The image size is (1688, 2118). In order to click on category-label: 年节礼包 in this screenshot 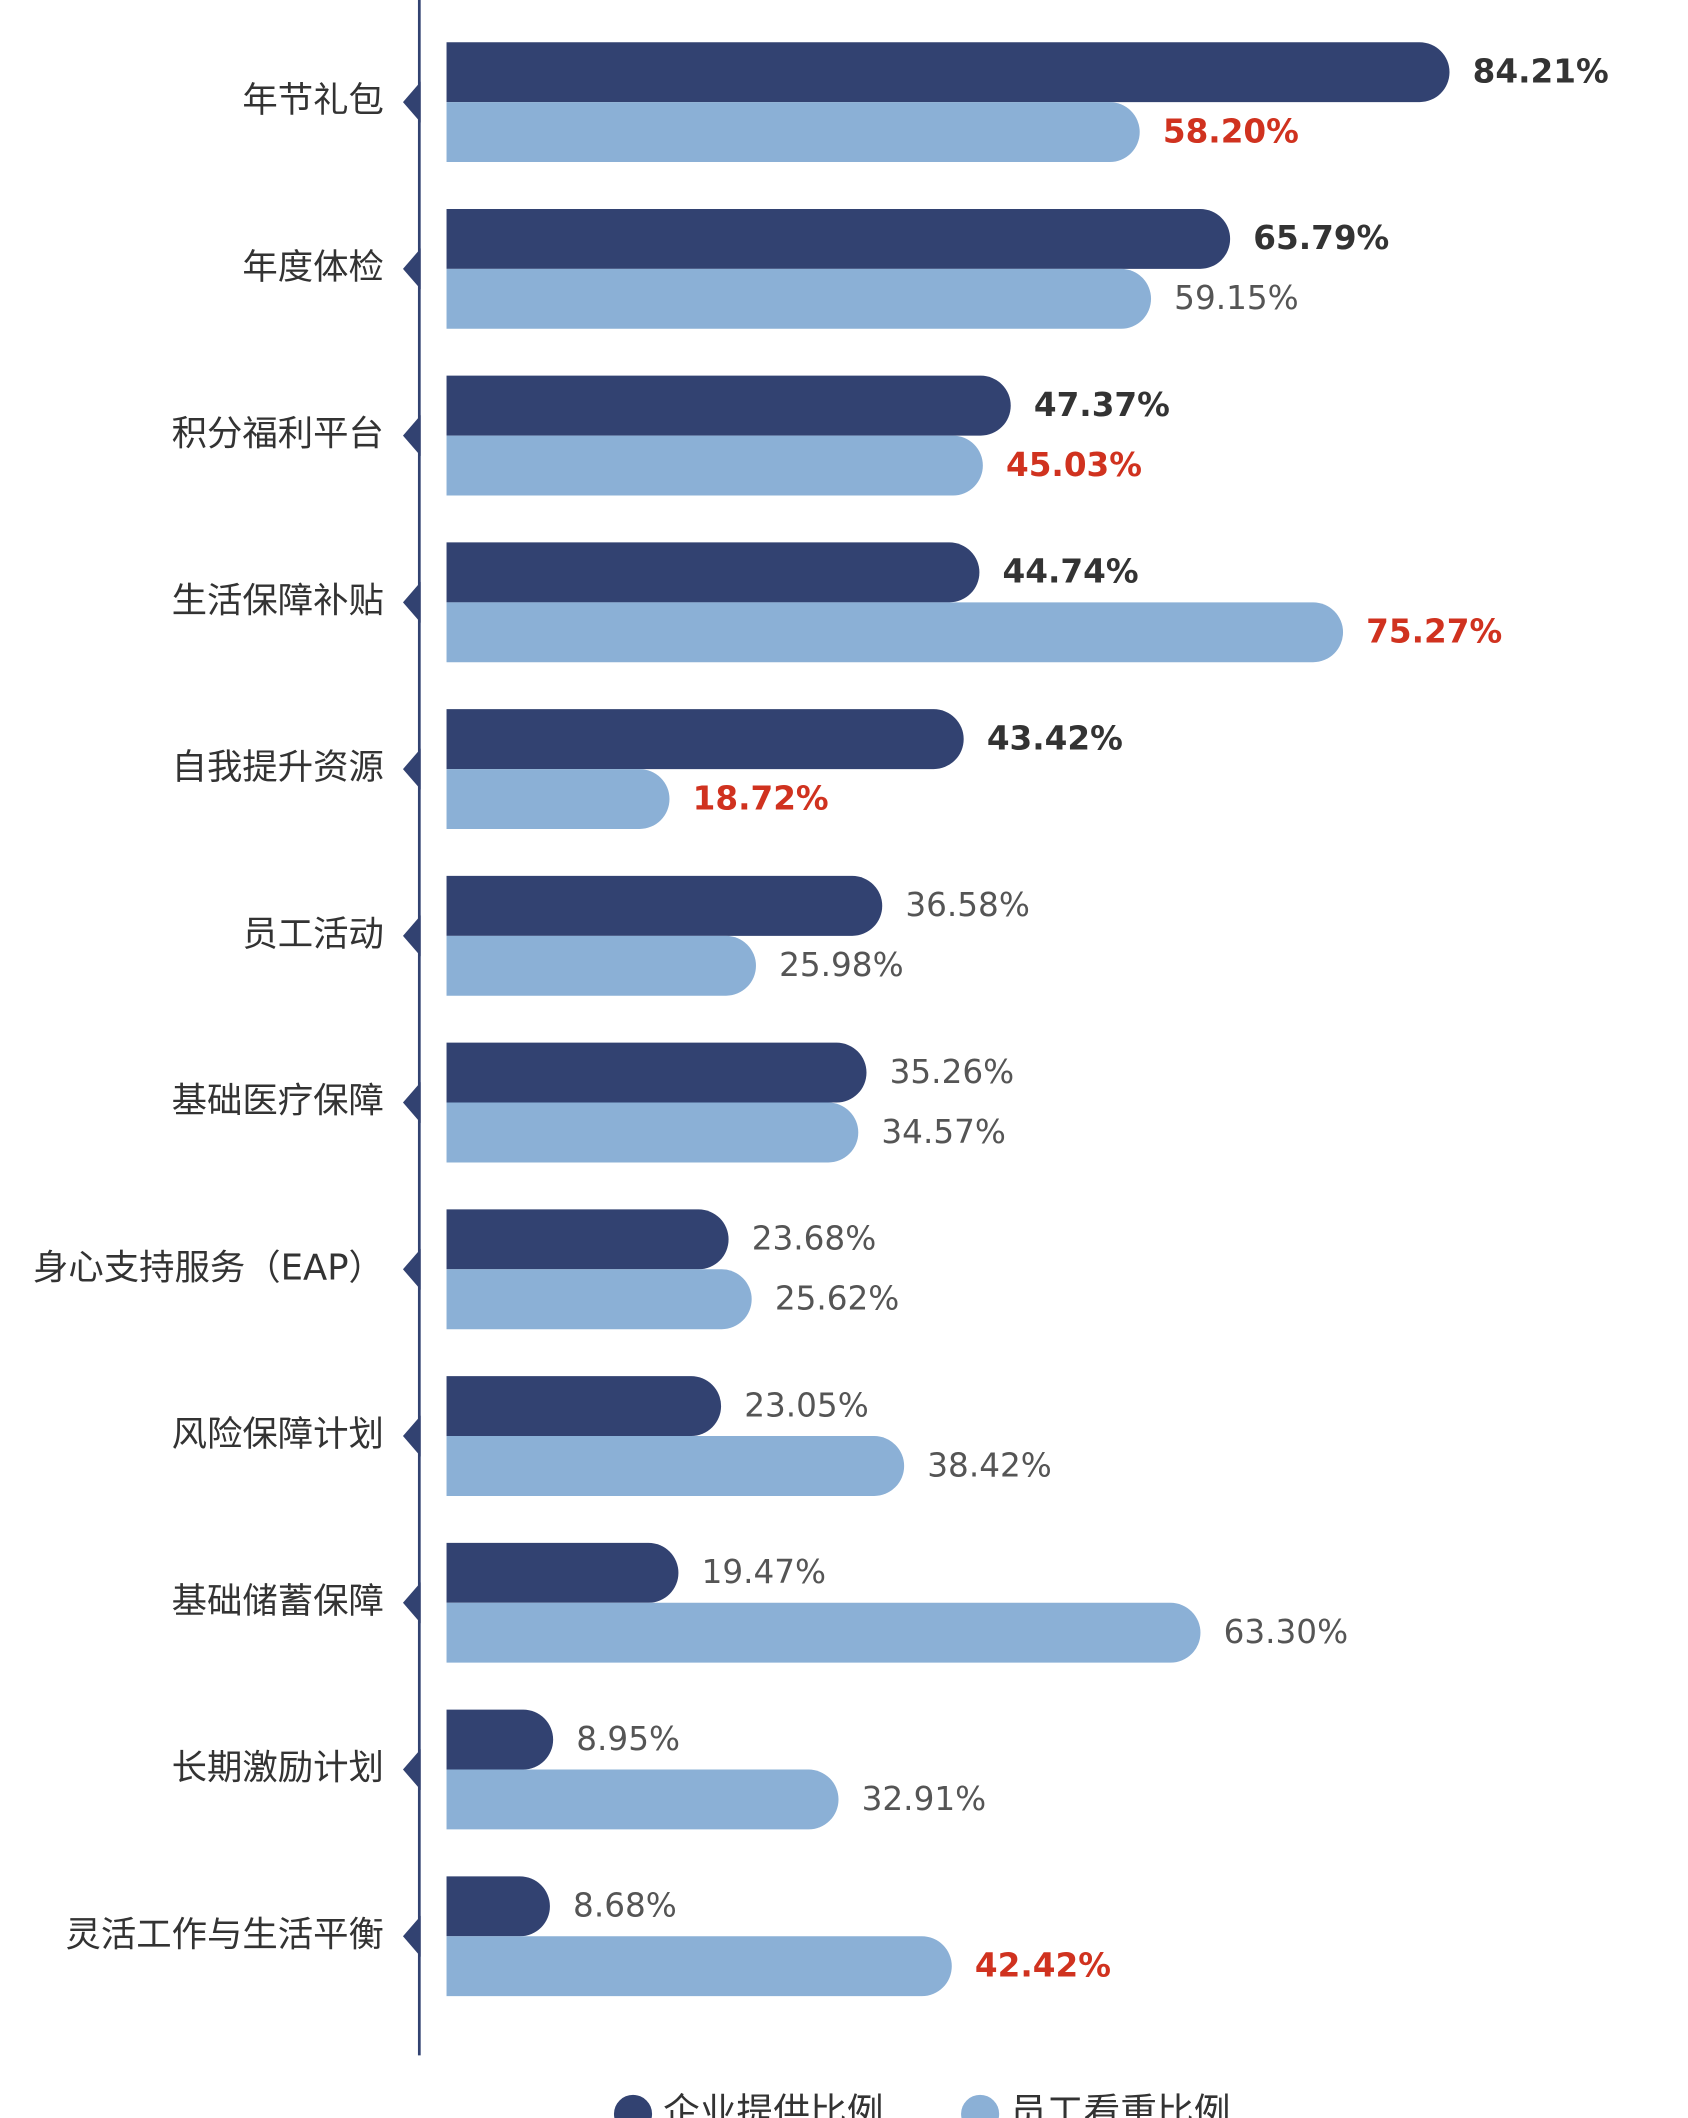, I will do `click(313, 100)`.